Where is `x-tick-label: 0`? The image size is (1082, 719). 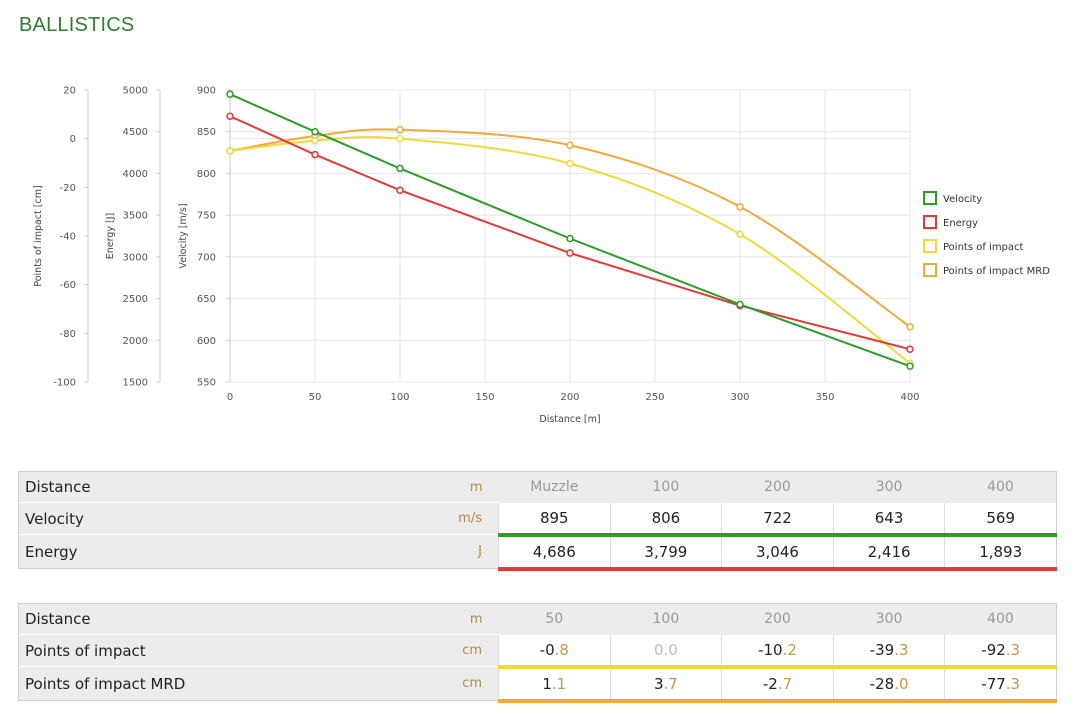
x-tick-label: 0 is located at coordinates (230, 397).